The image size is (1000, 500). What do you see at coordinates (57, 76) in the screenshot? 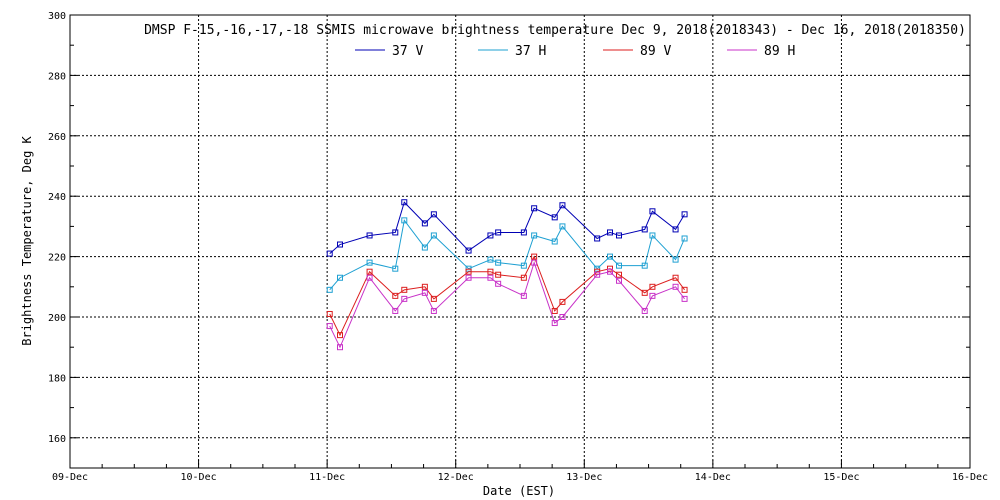
I see `y-tick-label: 280` at bounding box center [57, 76].